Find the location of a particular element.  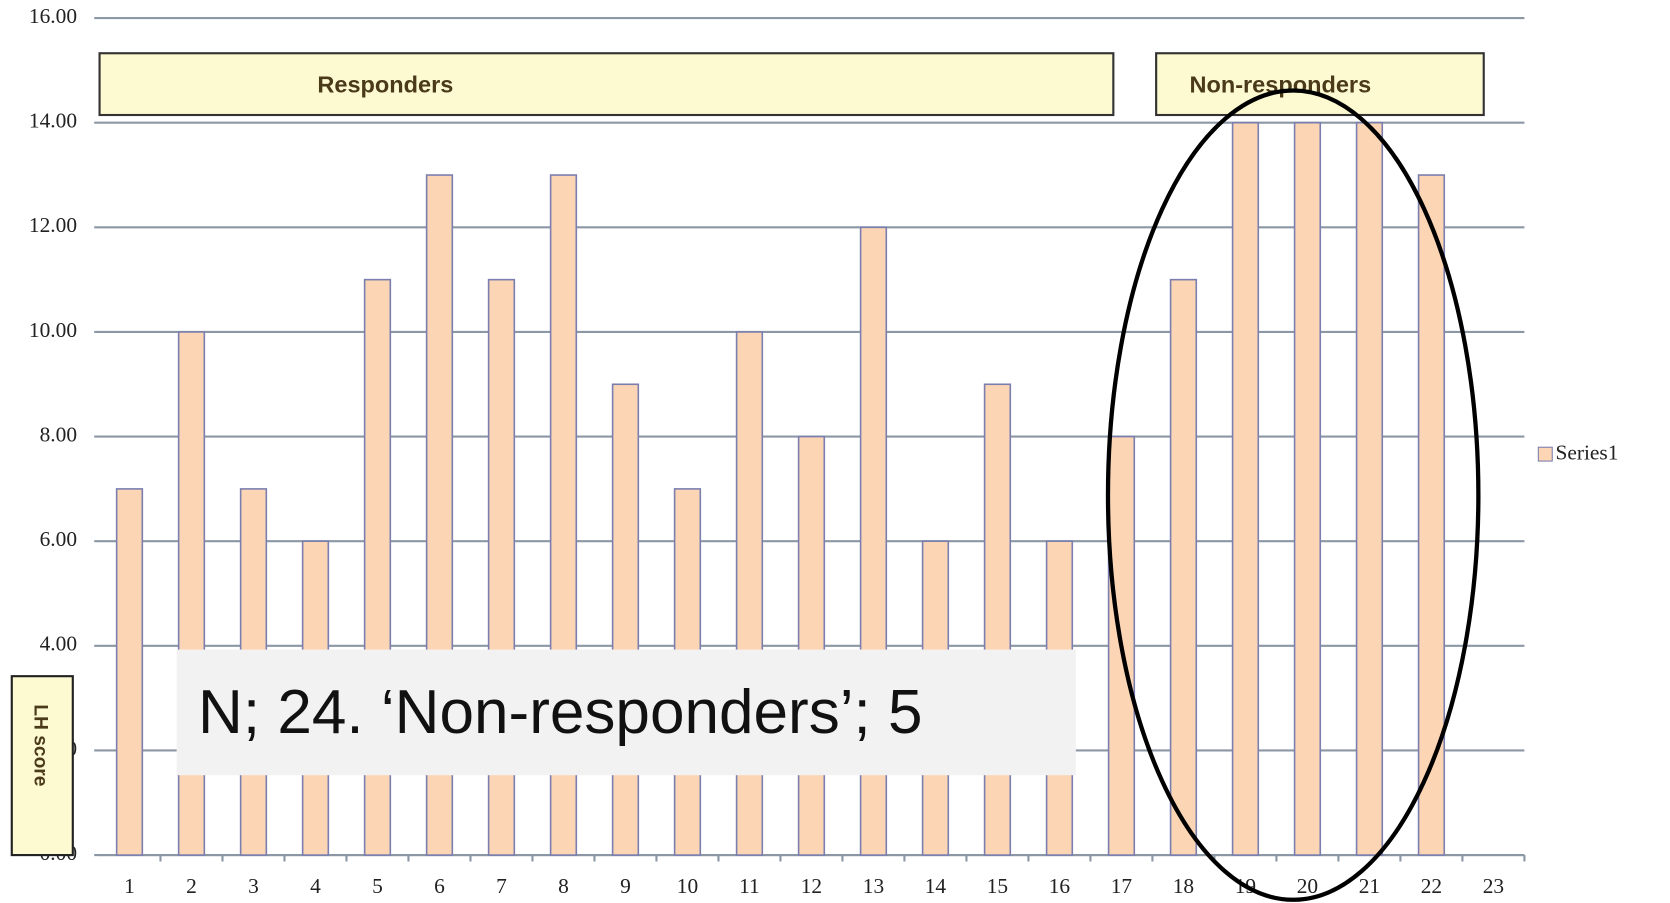

note-box is located at coordinates (626, 712).